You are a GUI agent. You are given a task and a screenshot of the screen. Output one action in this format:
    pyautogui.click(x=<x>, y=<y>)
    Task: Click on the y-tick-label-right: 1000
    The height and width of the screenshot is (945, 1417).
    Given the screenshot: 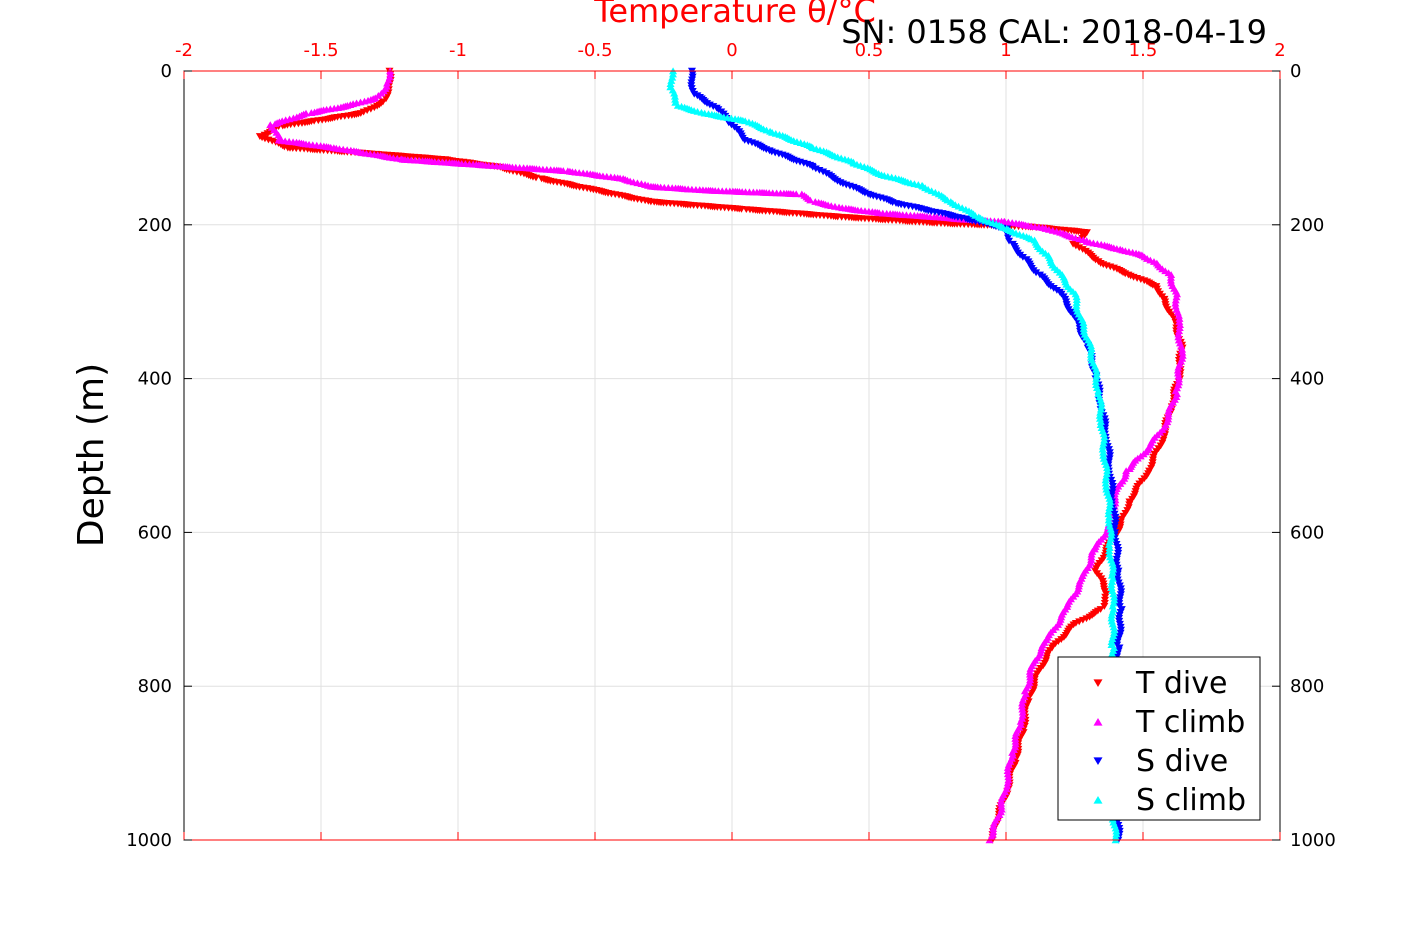 What is the action you would take?
    pyautogui.click(x=1313, y=840)
    